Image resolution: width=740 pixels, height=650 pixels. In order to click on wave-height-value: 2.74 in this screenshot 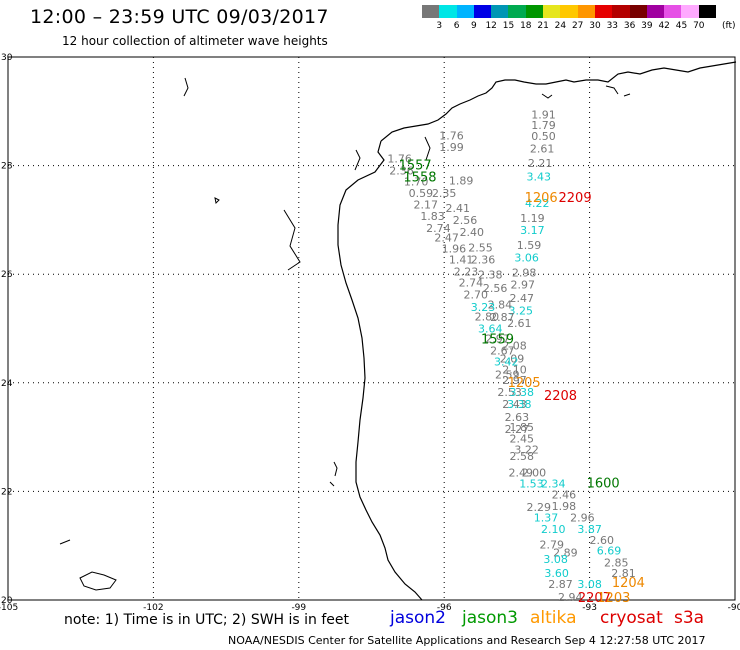, I will do `click(471, 283)`.